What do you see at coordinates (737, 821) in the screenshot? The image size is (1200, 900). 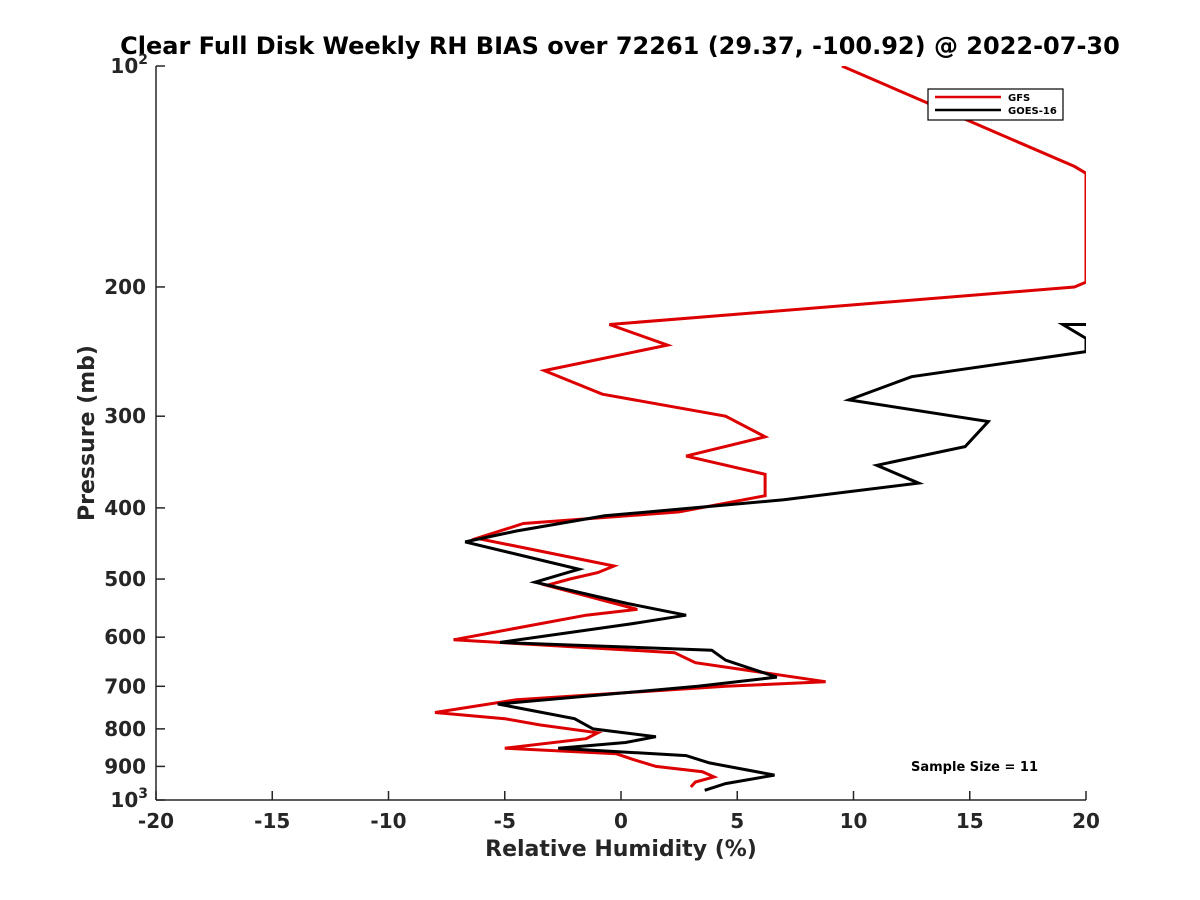 I see `x-tick-label: 5` at bounding box center [737, 821].